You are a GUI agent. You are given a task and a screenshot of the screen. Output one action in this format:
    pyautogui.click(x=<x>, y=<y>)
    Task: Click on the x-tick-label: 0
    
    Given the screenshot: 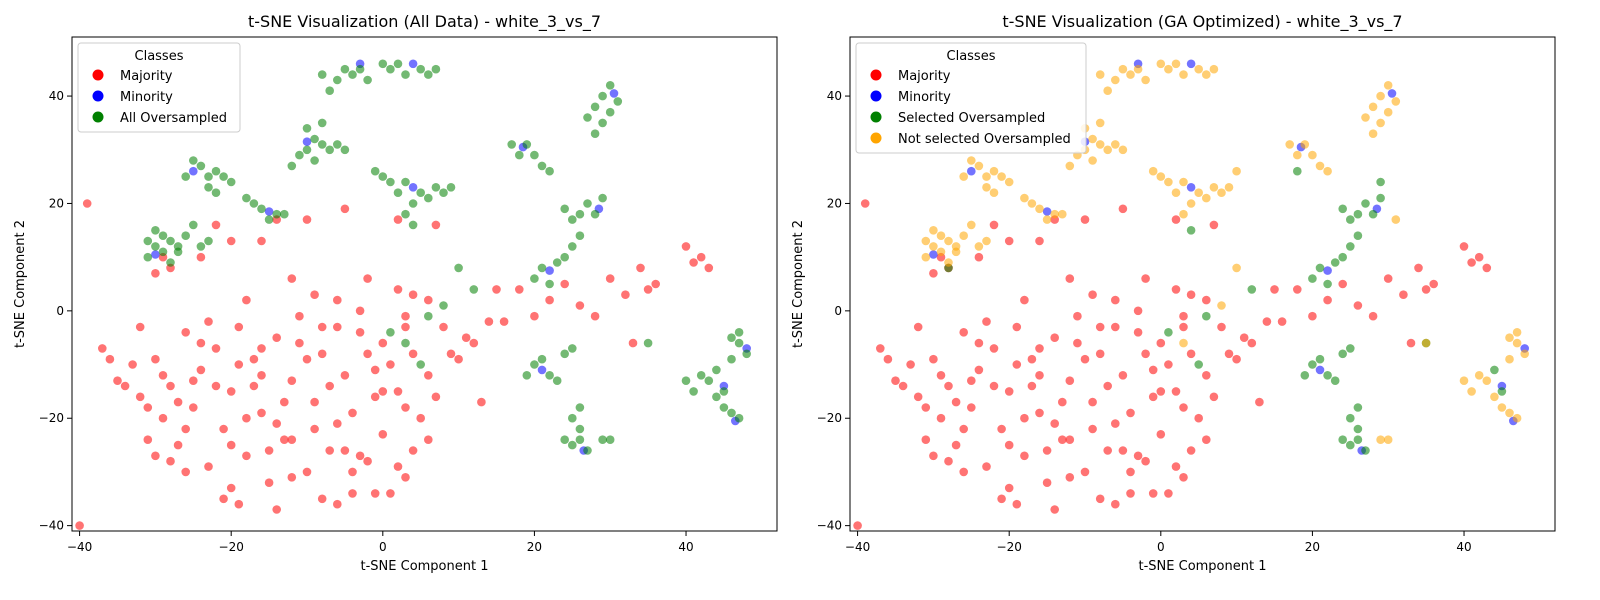 What is the action you would take?
    pyautogui.click(x=383, y=547)
    